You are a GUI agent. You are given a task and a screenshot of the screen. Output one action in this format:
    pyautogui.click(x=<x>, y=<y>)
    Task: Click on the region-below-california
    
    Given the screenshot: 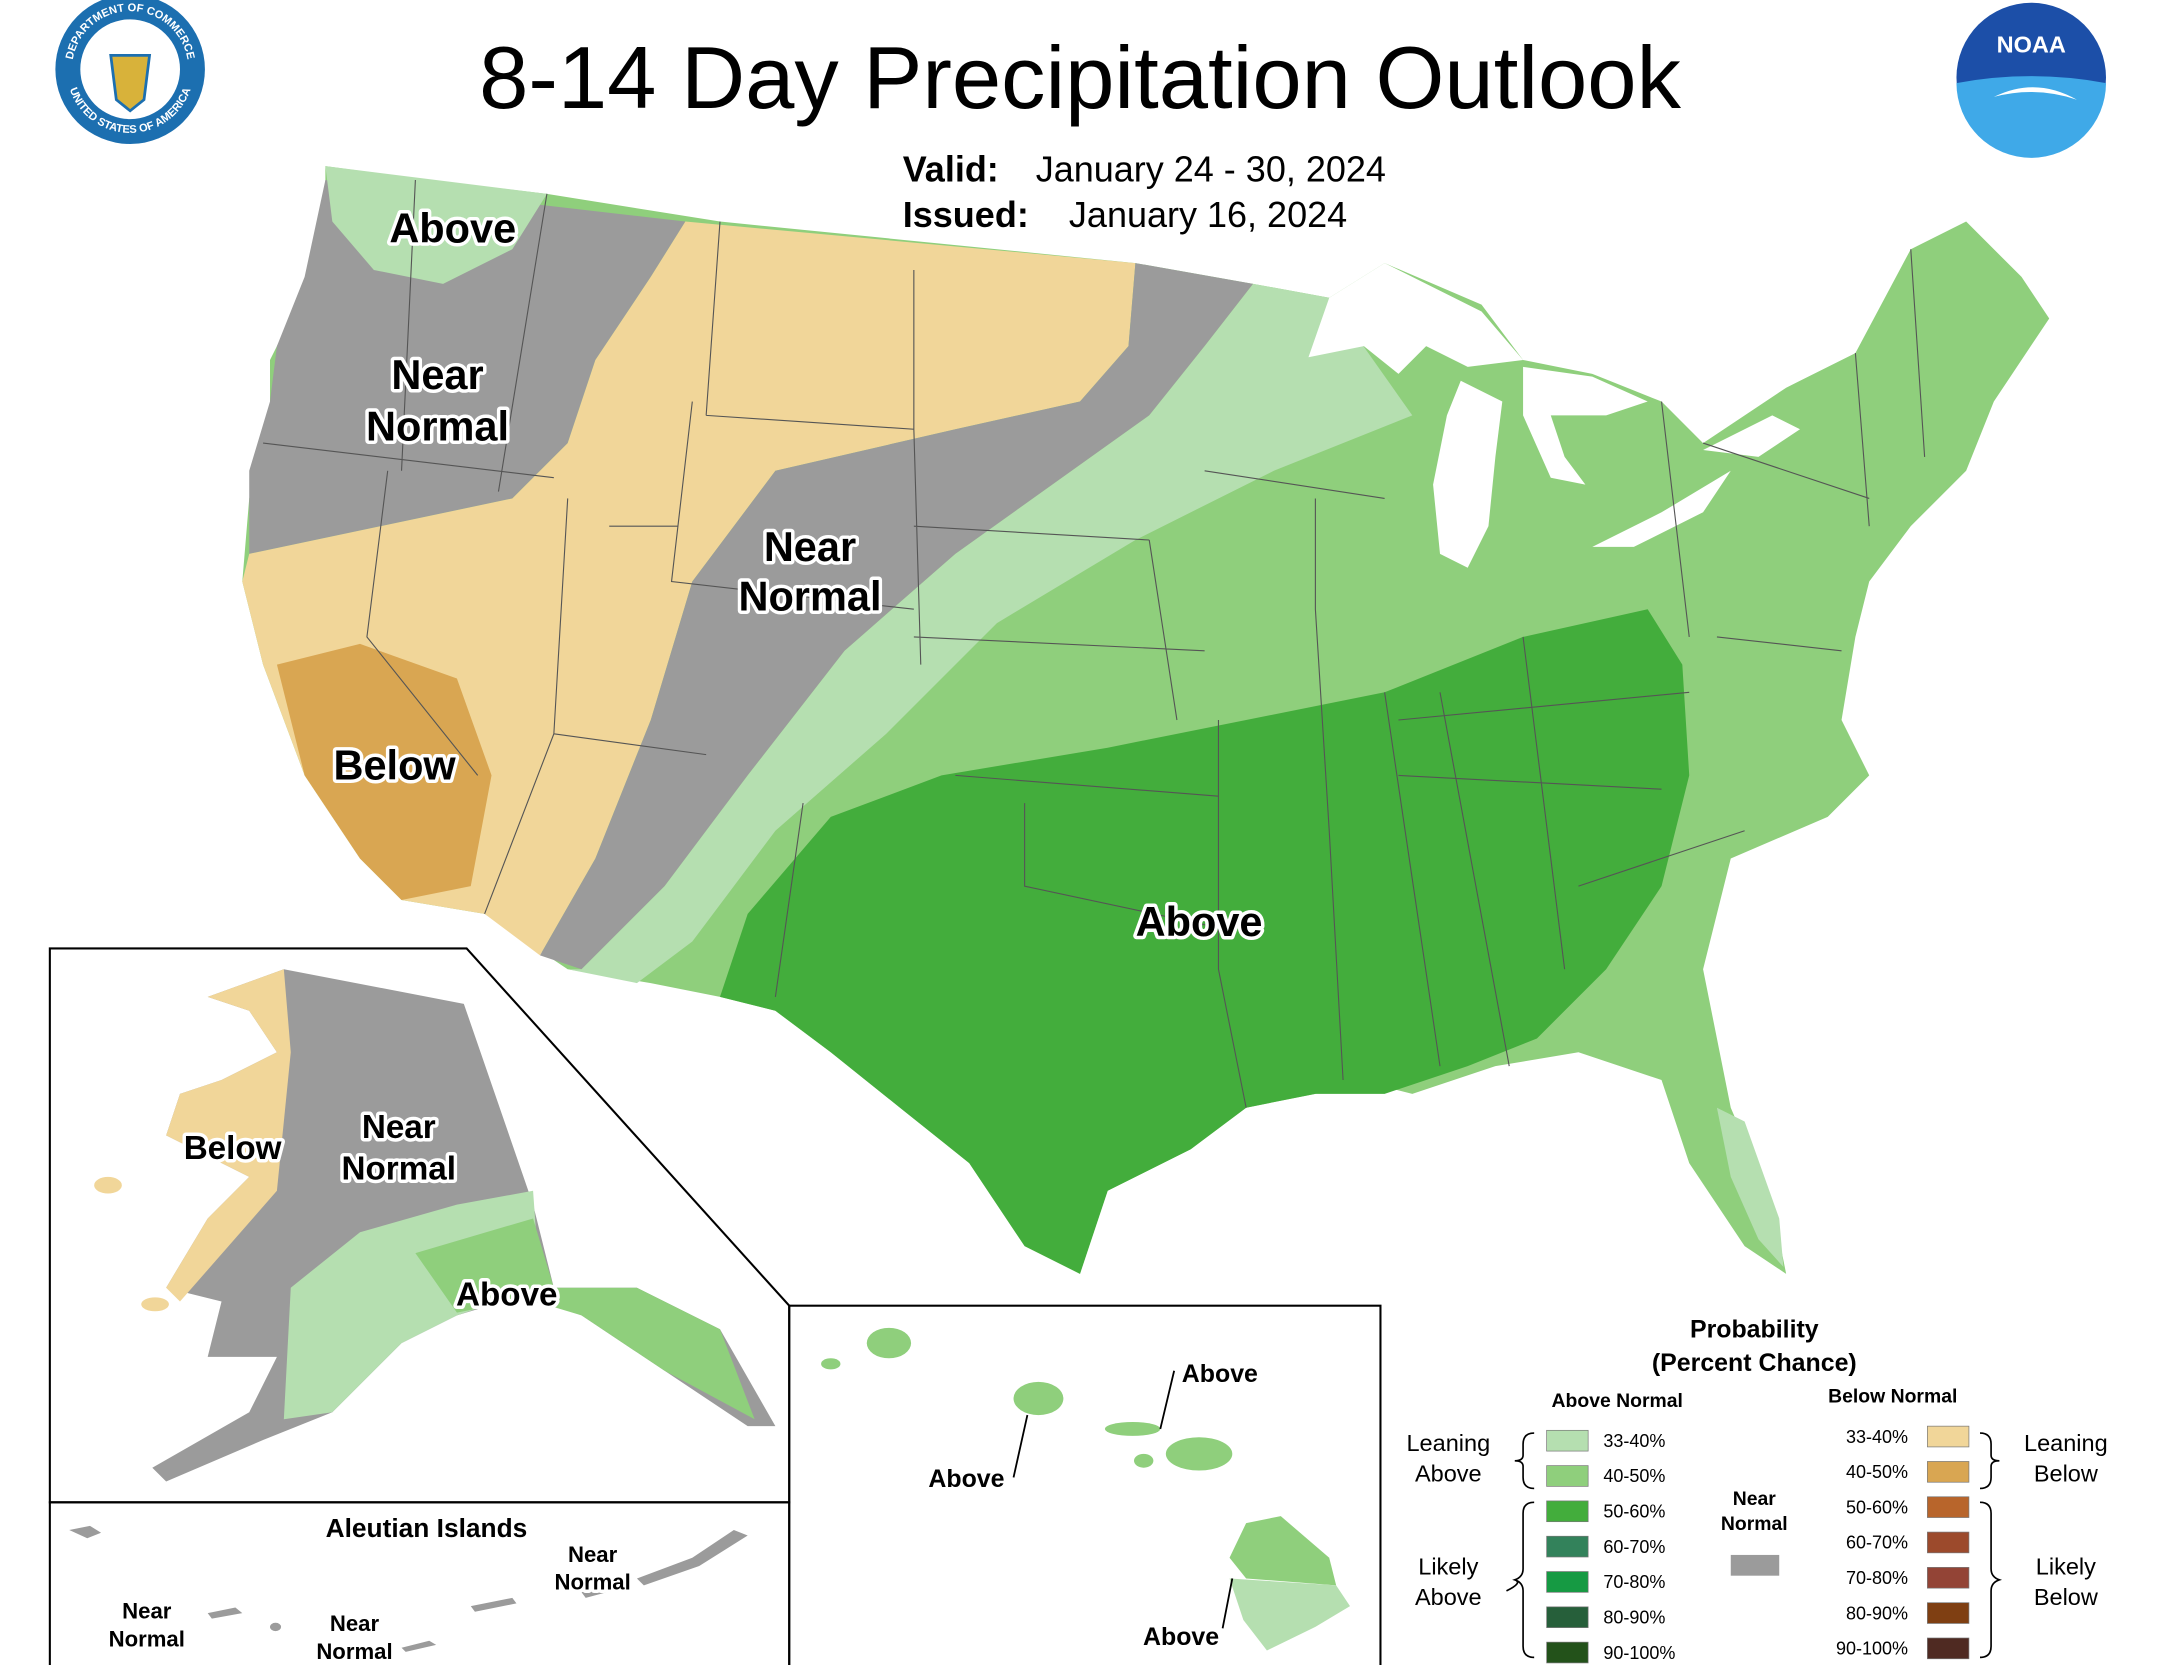 What is the action you would take?
    pyautogui.click(x=384, y=771)
    